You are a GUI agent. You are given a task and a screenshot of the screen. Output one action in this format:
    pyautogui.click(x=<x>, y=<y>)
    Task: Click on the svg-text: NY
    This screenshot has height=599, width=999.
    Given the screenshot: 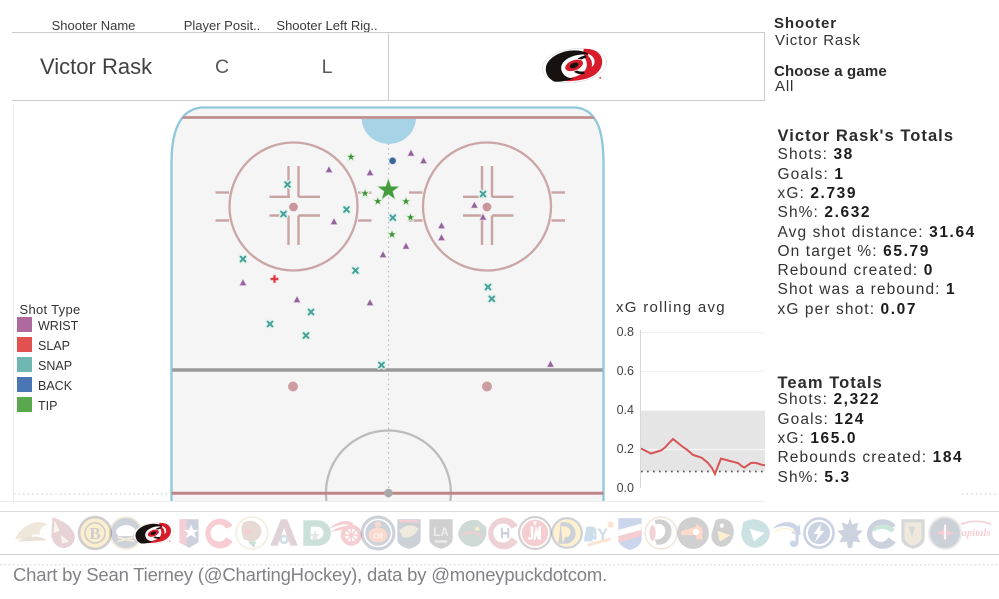 What is the action you would take?
    pyautogui.click(x=597, y=534)
    